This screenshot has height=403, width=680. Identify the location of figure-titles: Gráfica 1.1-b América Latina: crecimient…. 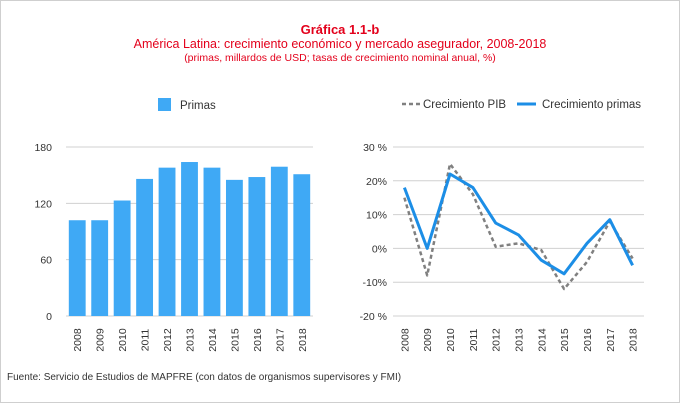
(340, 43).